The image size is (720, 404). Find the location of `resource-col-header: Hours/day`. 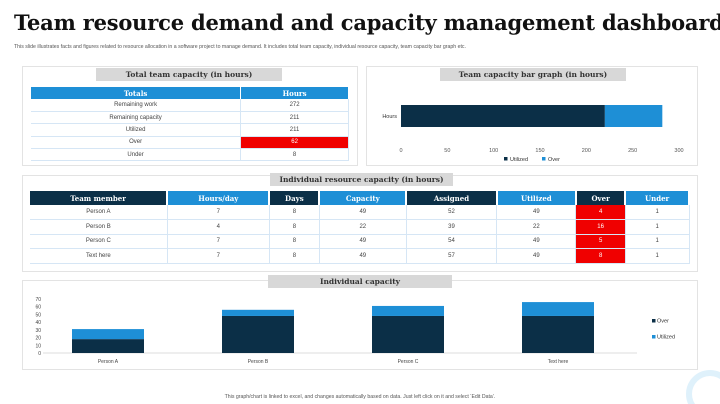

resource-col-header: Hours/day is located at coordinates (219, 198).